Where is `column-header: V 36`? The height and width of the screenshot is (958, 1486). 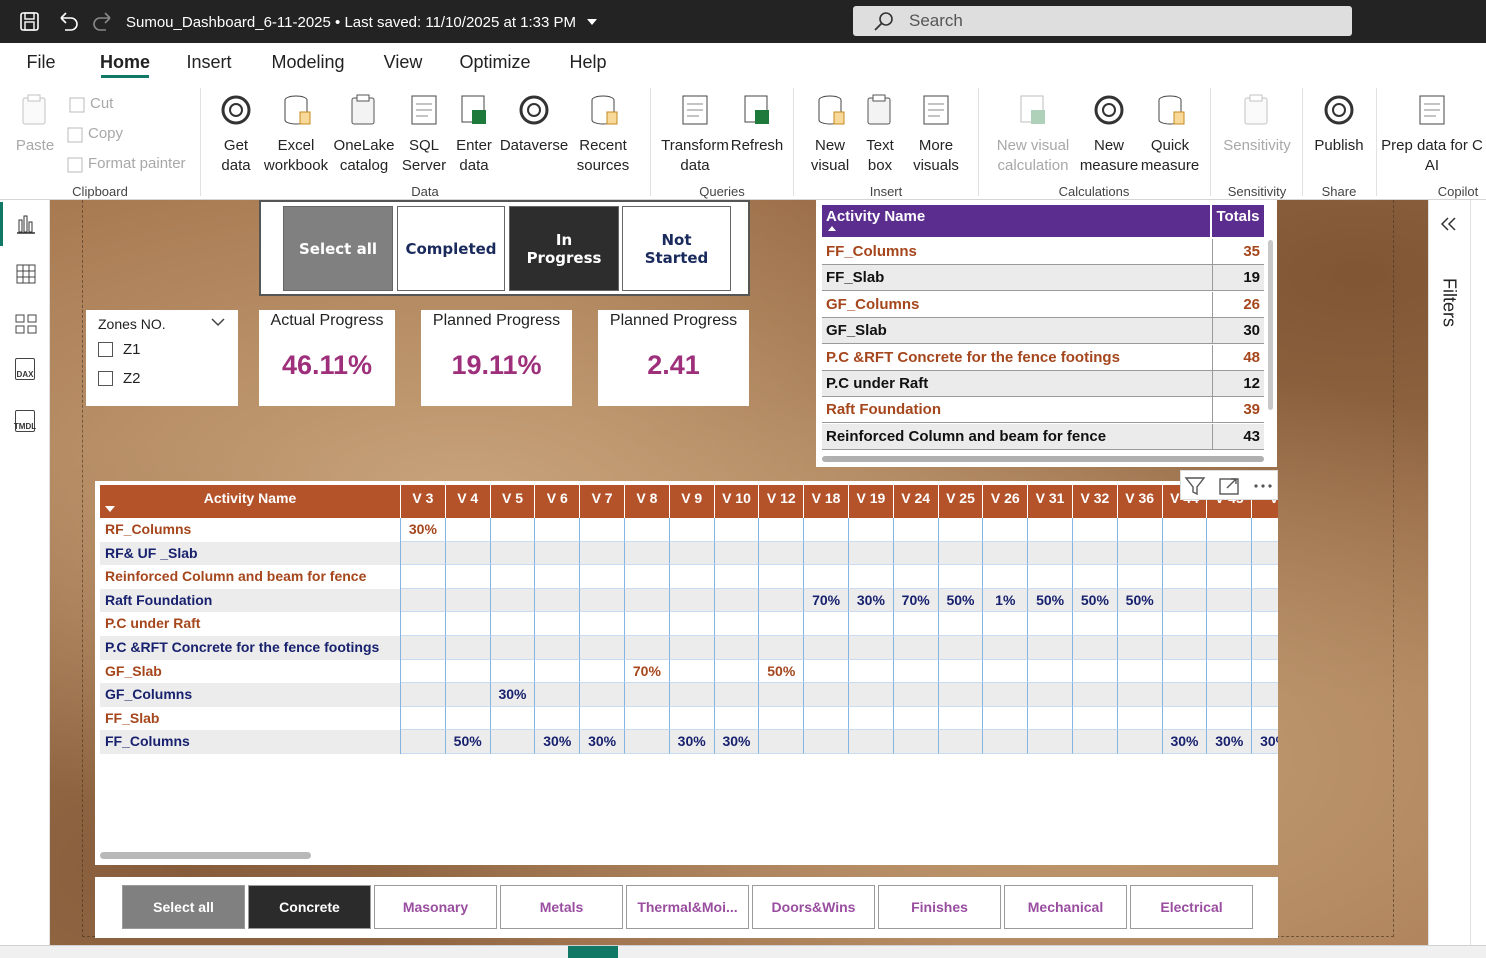 column-header: V 36 is located at coordinates (1140, 501).